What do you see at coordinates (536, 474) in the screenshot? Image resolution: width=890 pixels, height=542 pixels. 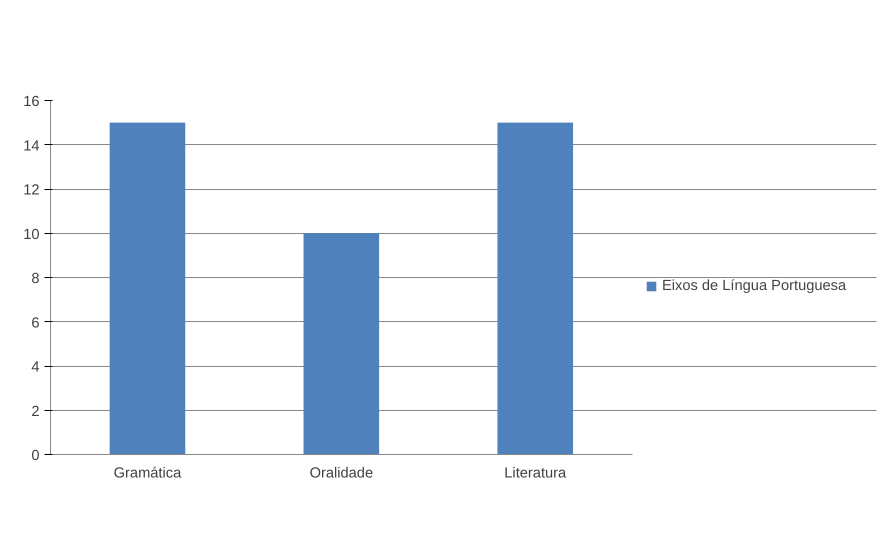 I see `x-tick-label: Literatura` at bounding box center [536, 474].